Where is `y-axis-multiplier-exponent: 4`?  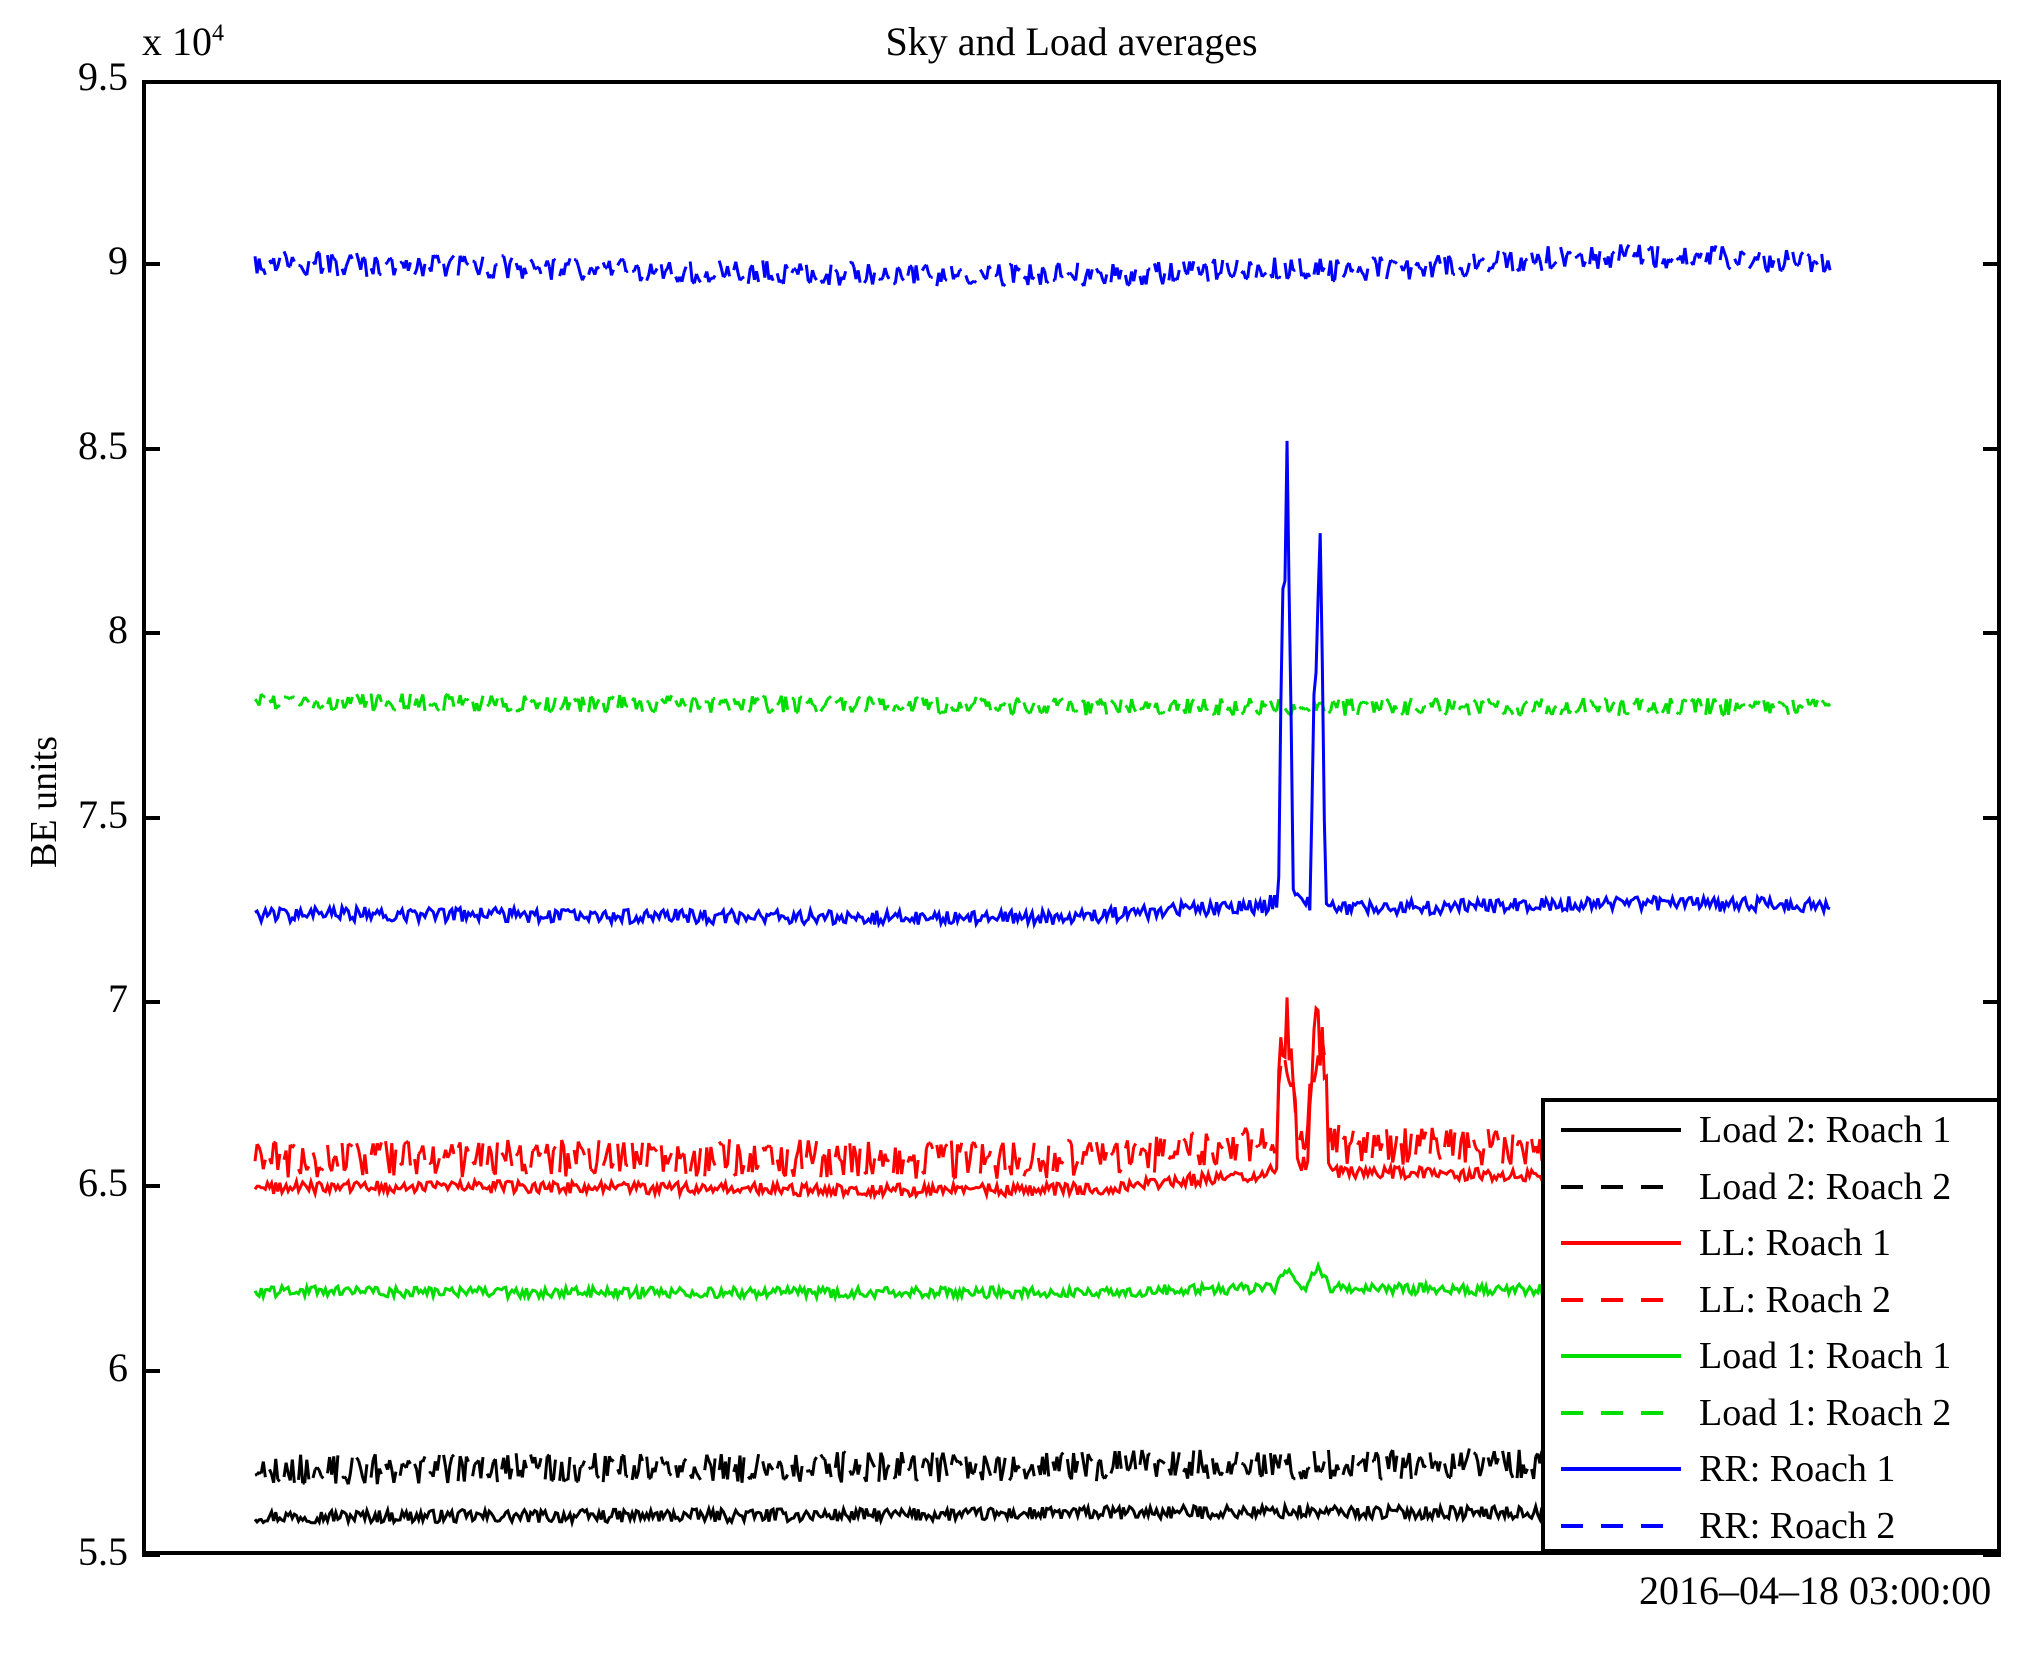 y-axis-multiplier-exponent: 4 is located at coordinates (218, 33).